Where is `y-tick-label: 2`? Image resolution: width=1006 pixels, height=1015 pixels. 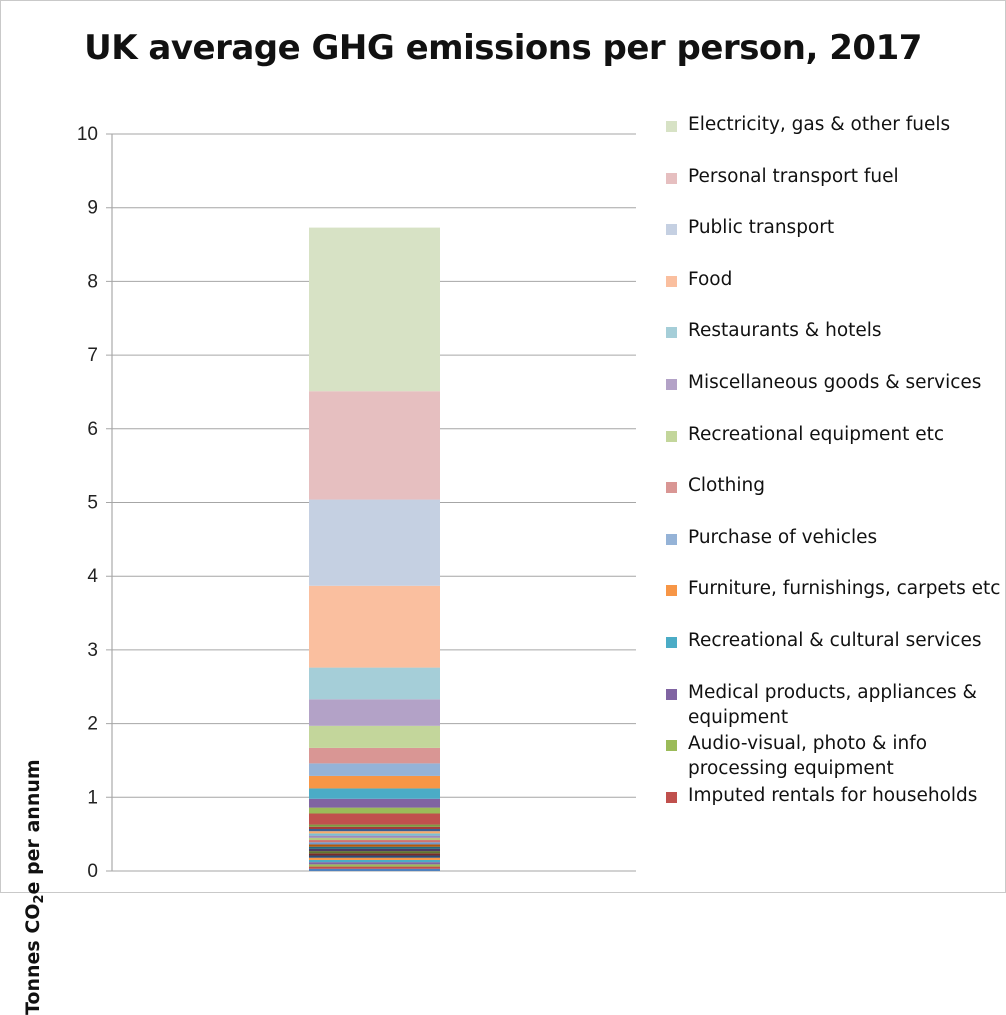
y-tick-label: 2 is located at coordinates (92, 724).